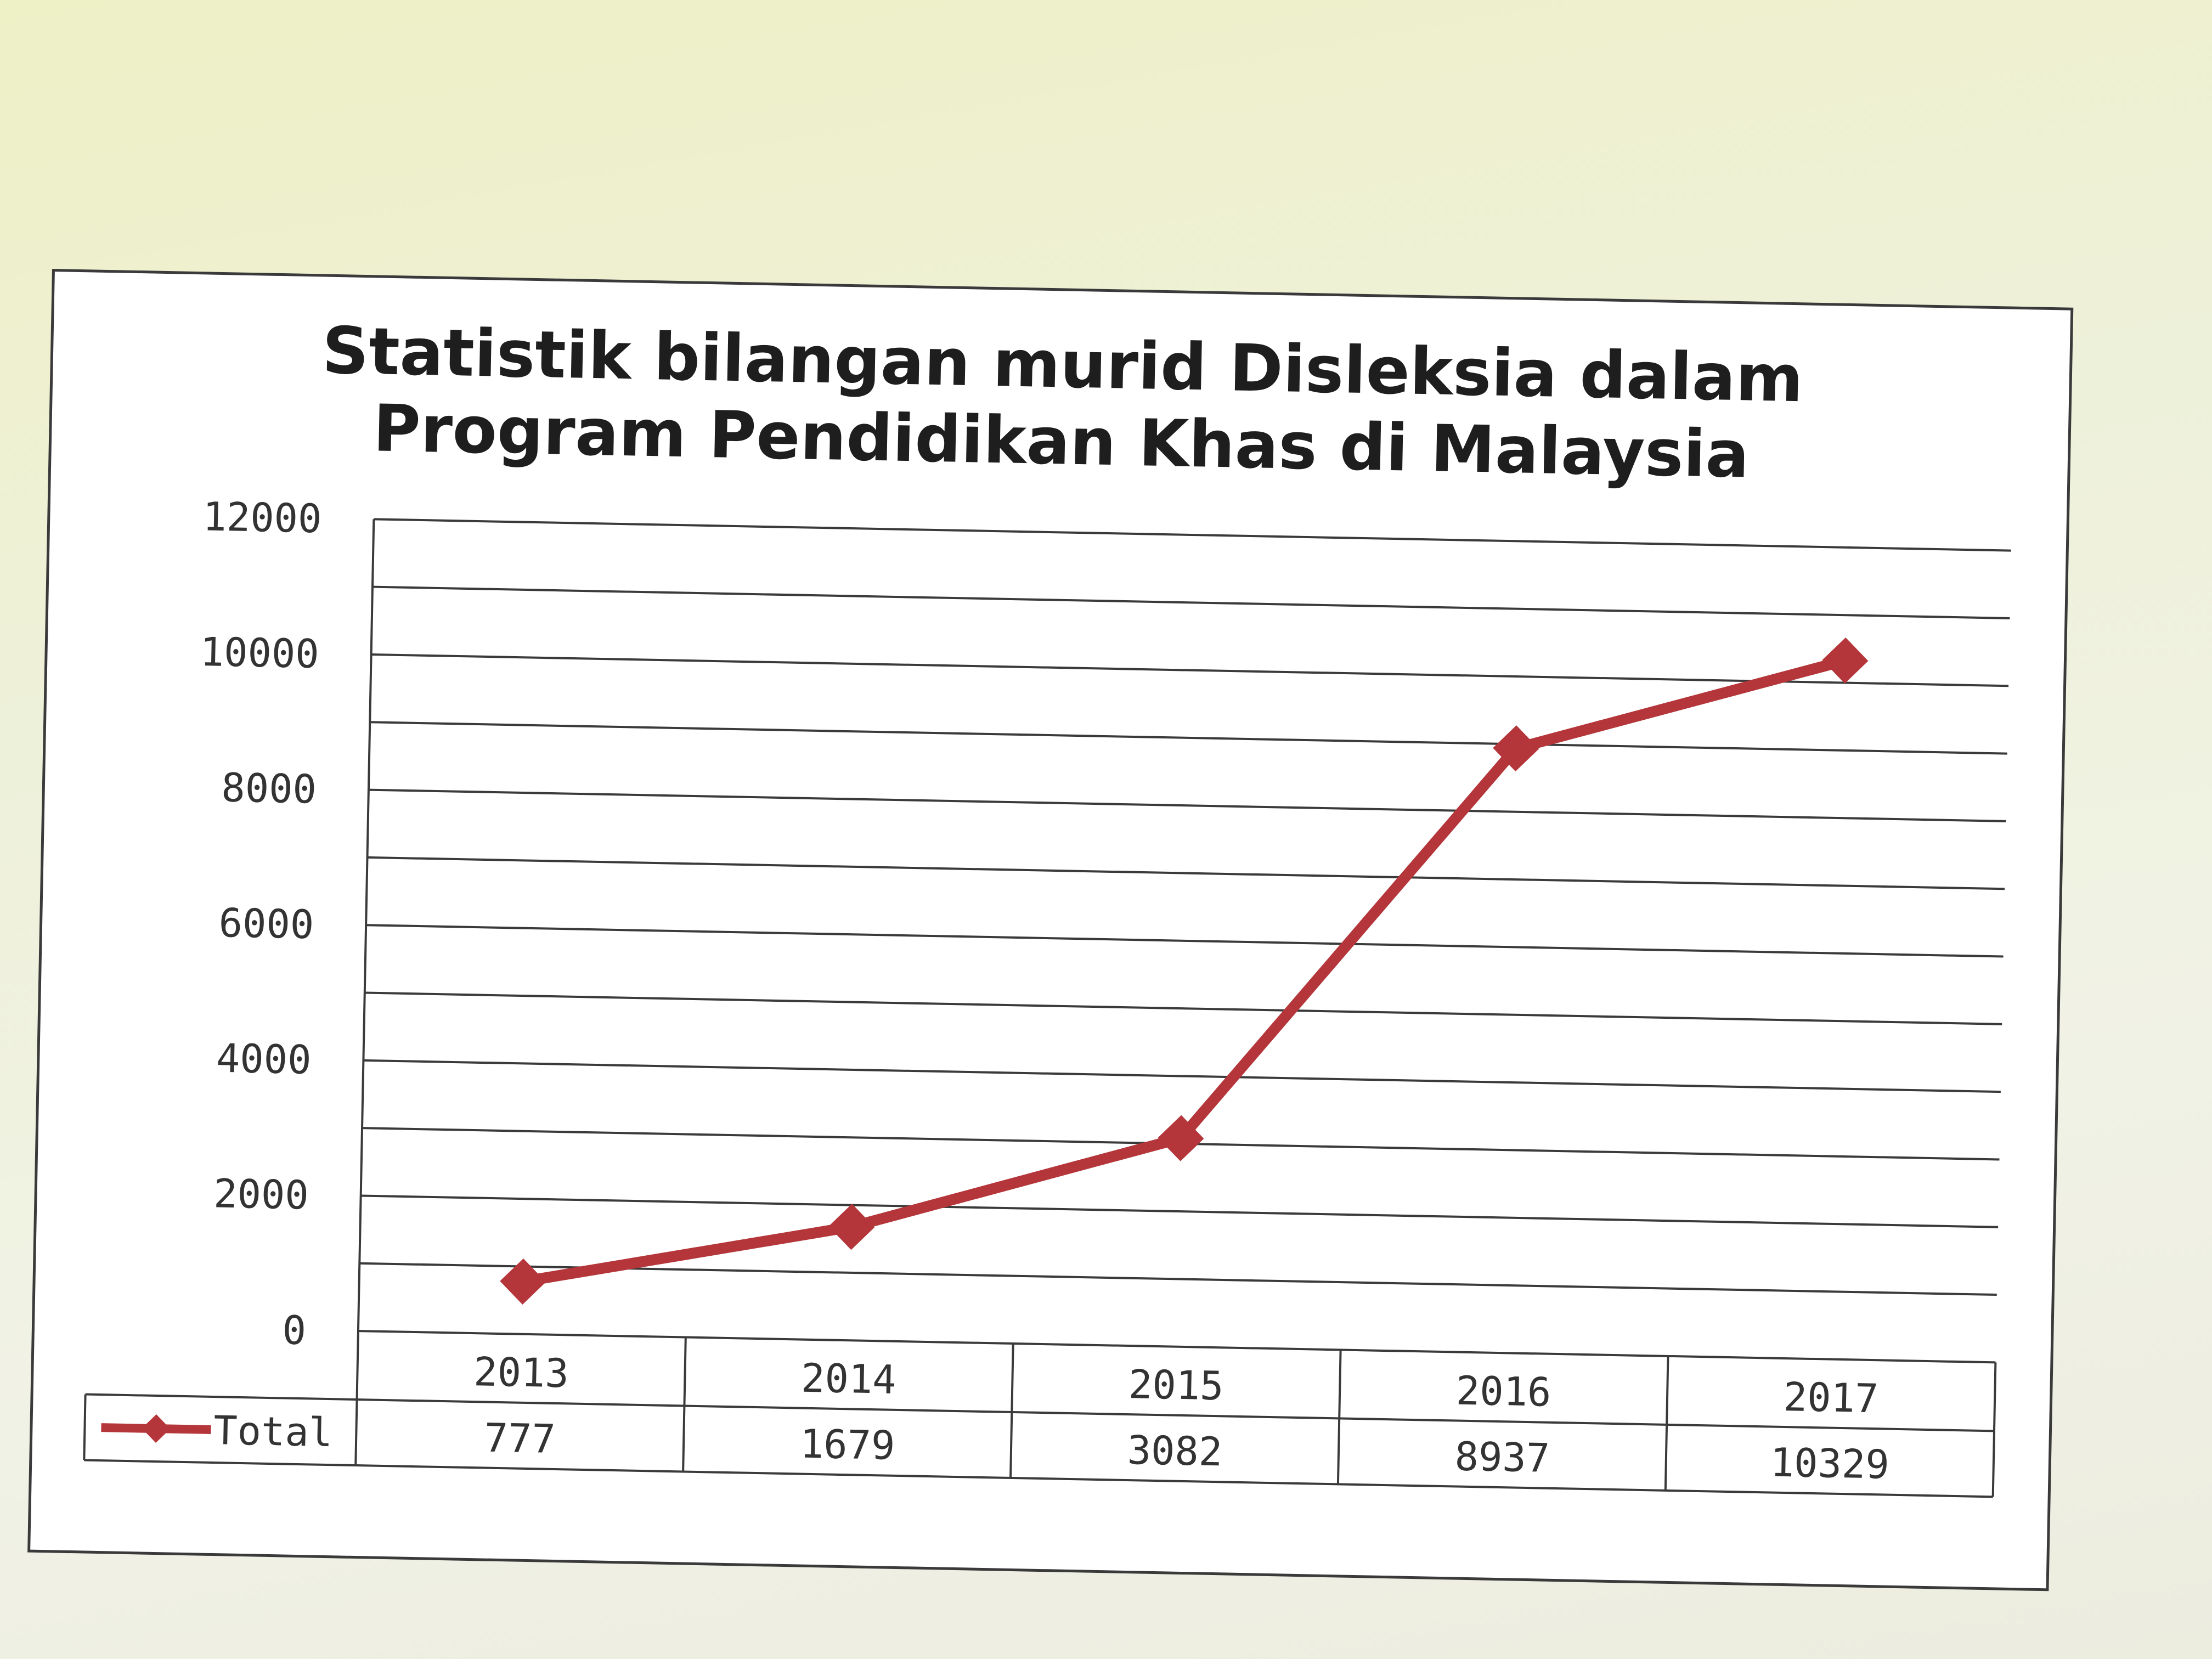 This screenshot has width=2212, height=1659. I want to click on table-value-label: 777, so click(520, 1438).